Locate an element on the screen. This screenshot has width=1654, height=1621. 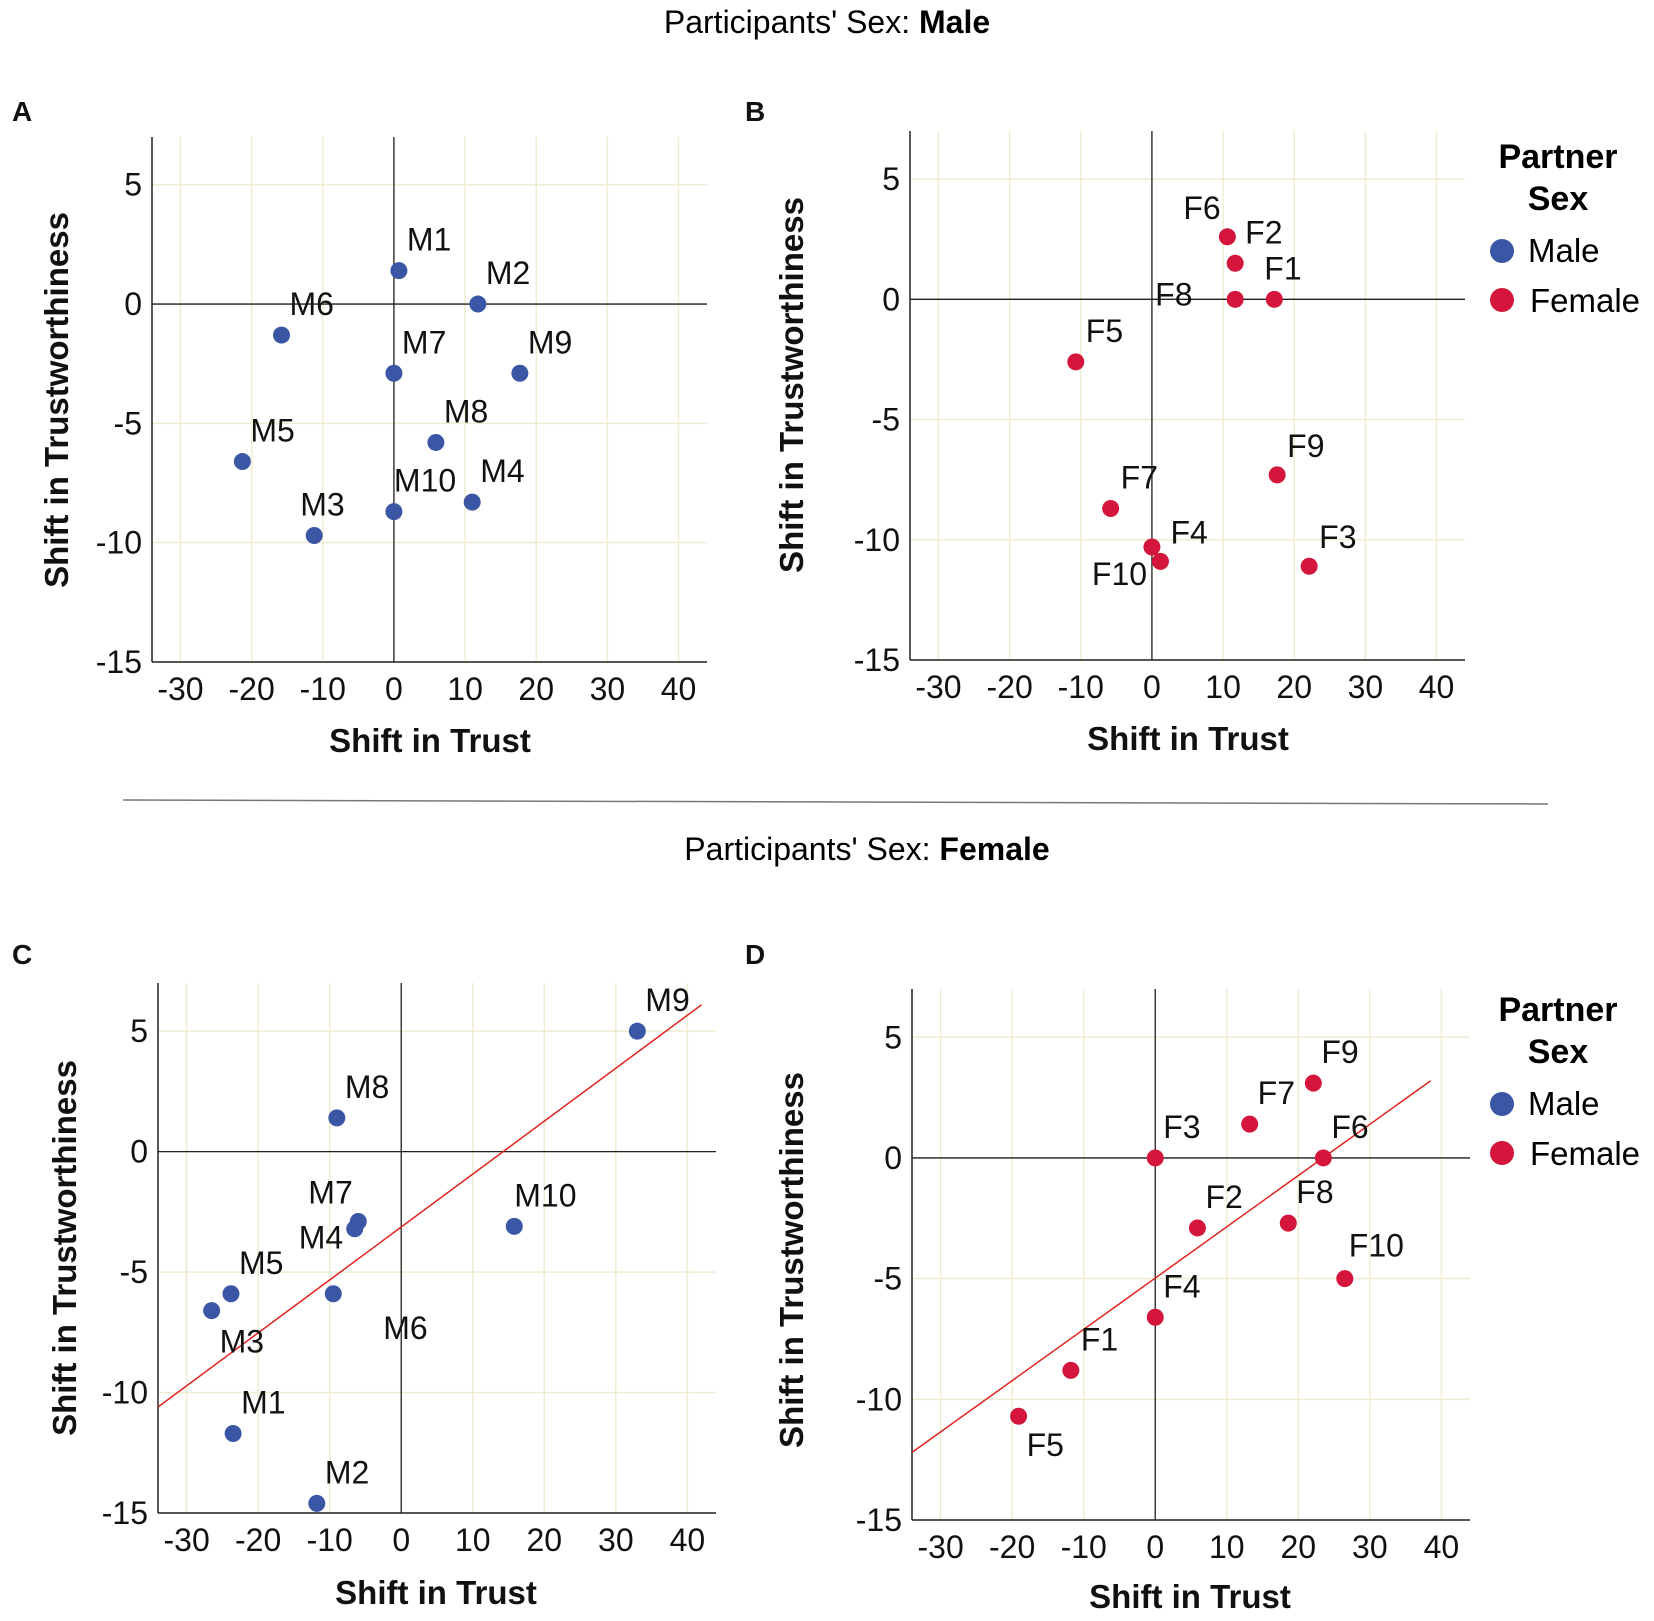
point-label-f8: F8 is located at coordinates (1314, 1192).